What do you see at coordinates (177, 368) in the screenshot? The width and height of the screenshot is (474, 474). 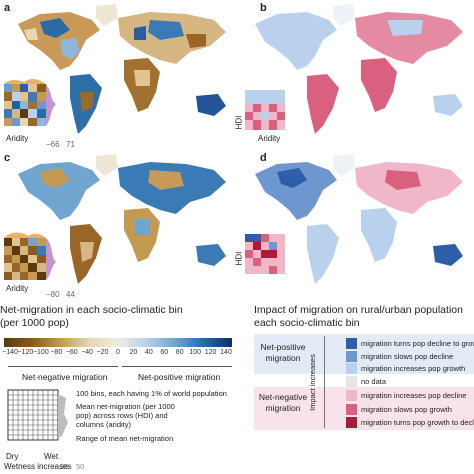 I see `pos-bracket` at bounding box center [177, 368].